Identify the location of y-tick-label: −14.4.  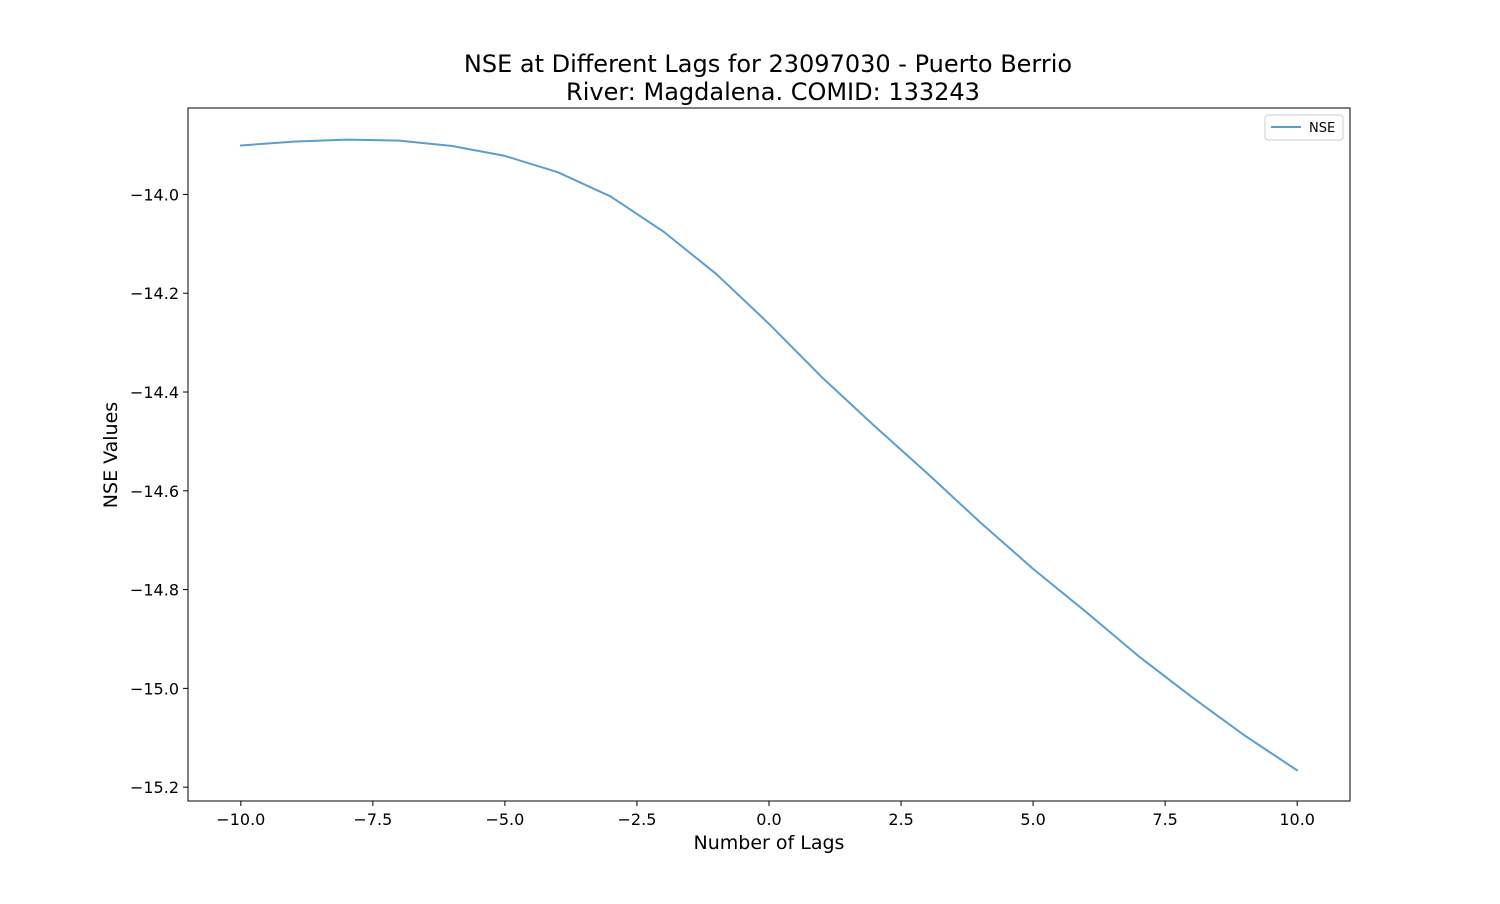
(154, 392).